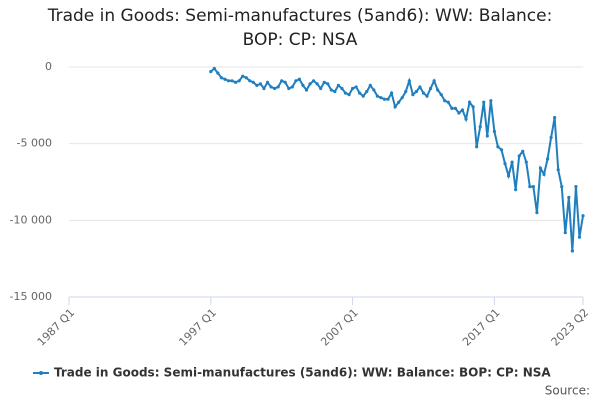 Image resolution: width=600 pixels, height=400 pixels. Describe the element at coordinates (41, 373) in the screenshot. I see `legend-marker` at that location.